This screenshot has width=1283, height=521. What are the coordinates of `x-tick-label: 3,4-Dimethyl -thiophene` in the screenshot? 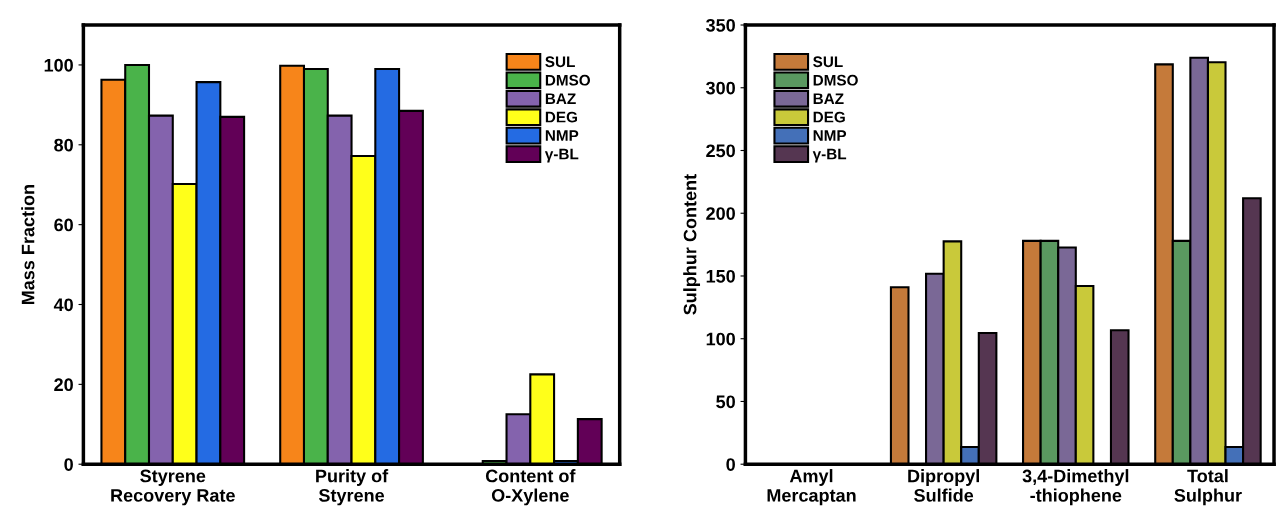 It's located at (1075, 487).